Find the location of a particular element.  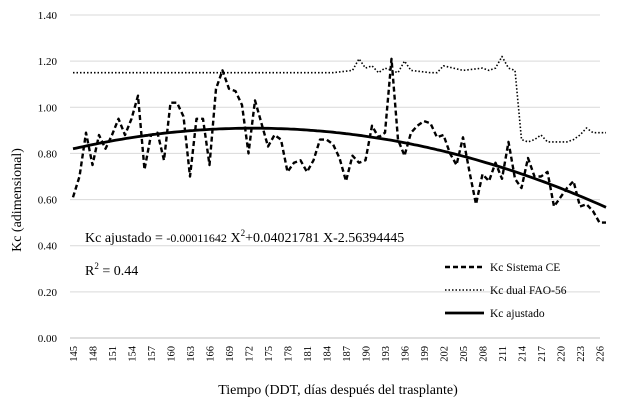

x-tick-label: 166 is located at coordinates (211, 354).